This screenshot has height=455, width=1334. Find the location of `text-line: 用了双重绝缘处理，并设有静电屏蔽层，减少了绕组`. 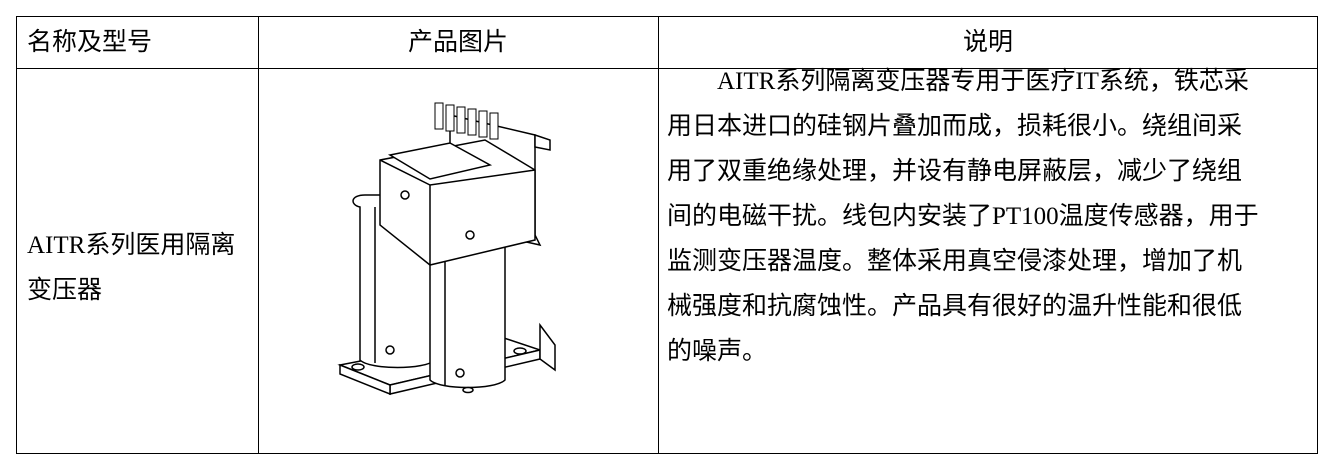

text-line: 用了双重绝缘处理，并设有静电屏蔽层，减少了绕组 is located at coordinates (955, 171).